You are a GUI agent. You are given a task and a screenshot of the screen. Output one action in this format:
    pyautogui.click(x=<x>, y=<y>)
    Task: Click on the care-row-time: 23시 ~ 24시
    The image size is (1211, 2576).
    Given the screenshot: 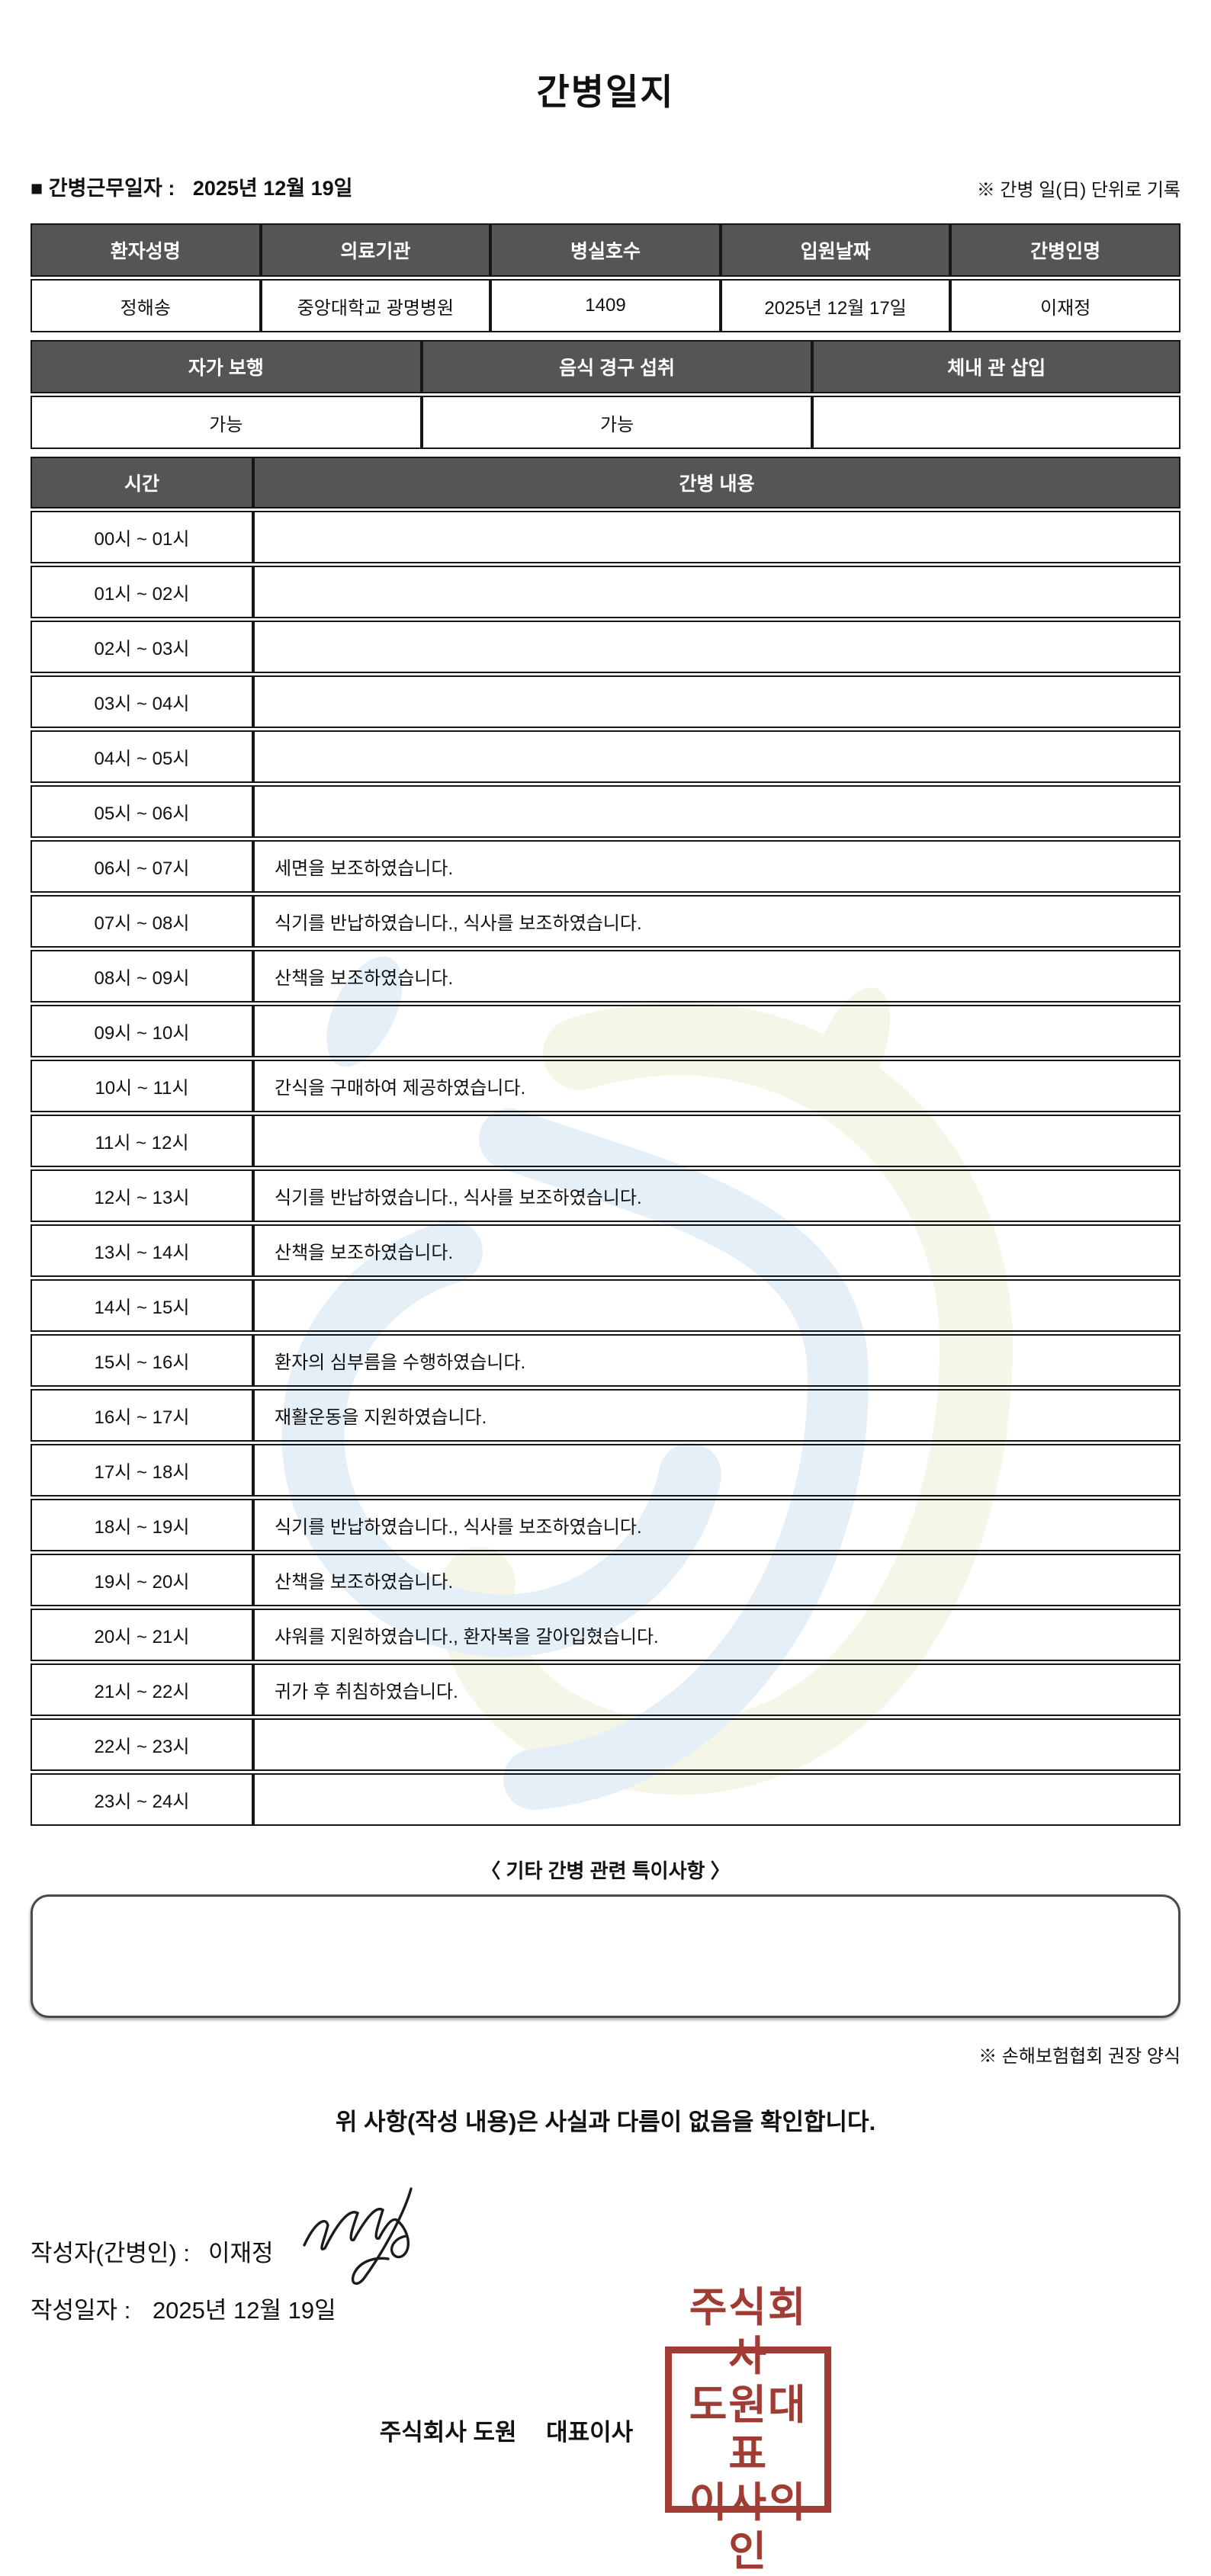 What is the action you would take?
    pyautogui.click(x=142, y=1799)
    